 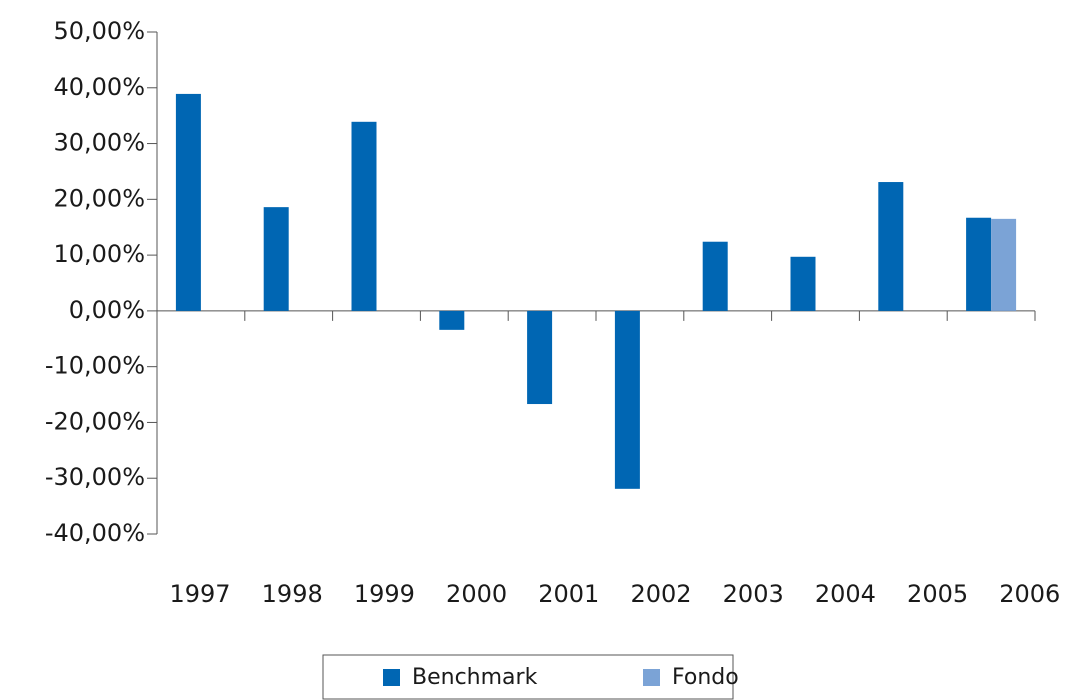 What do you see at coordinates (95, 533) in the screenshot?
I see `y-tick-label: -40,00%` at bounding box center [95, 533].